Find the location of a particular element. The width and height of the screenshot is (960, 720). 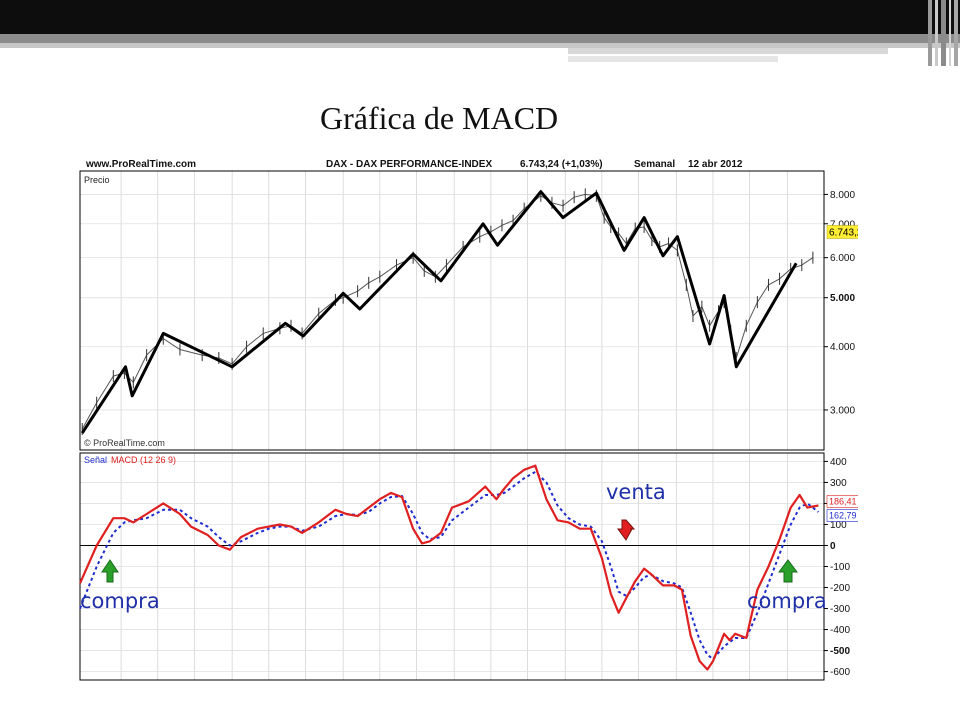

top-bar is located at coordinates (480, 17).